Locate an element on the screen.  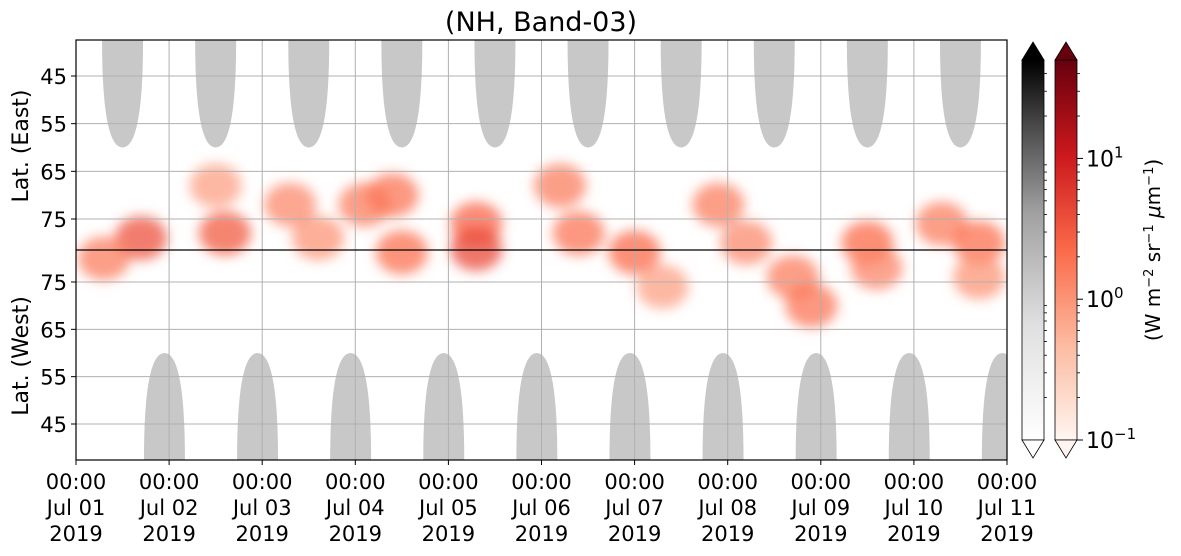
y-tick-label-west: 45 is located at coordinates (53, 425).